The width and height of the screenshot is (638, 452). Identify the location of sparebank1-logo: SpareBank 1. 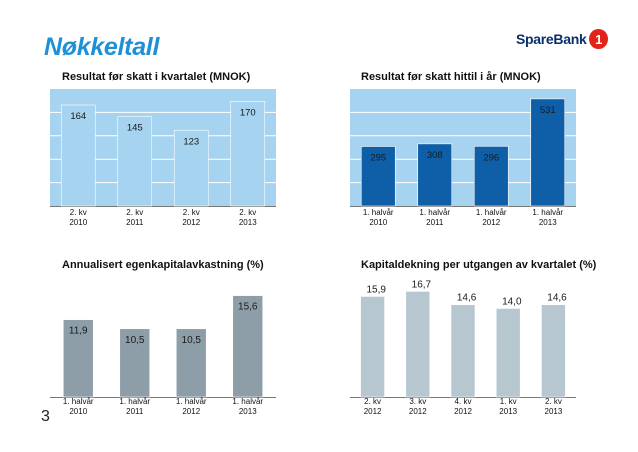
(562, 39).